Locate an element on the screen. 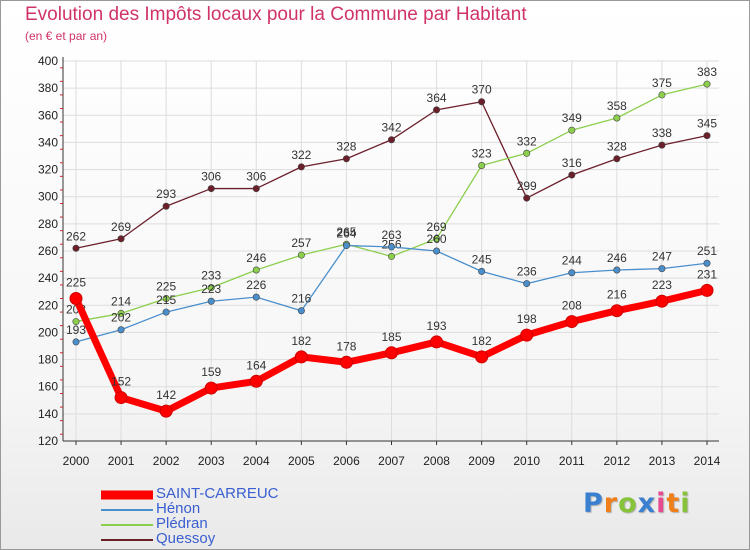 This screenshot has width=750, height=550. proxiti-logo: Proxiti is located at coordinates (637, 503).